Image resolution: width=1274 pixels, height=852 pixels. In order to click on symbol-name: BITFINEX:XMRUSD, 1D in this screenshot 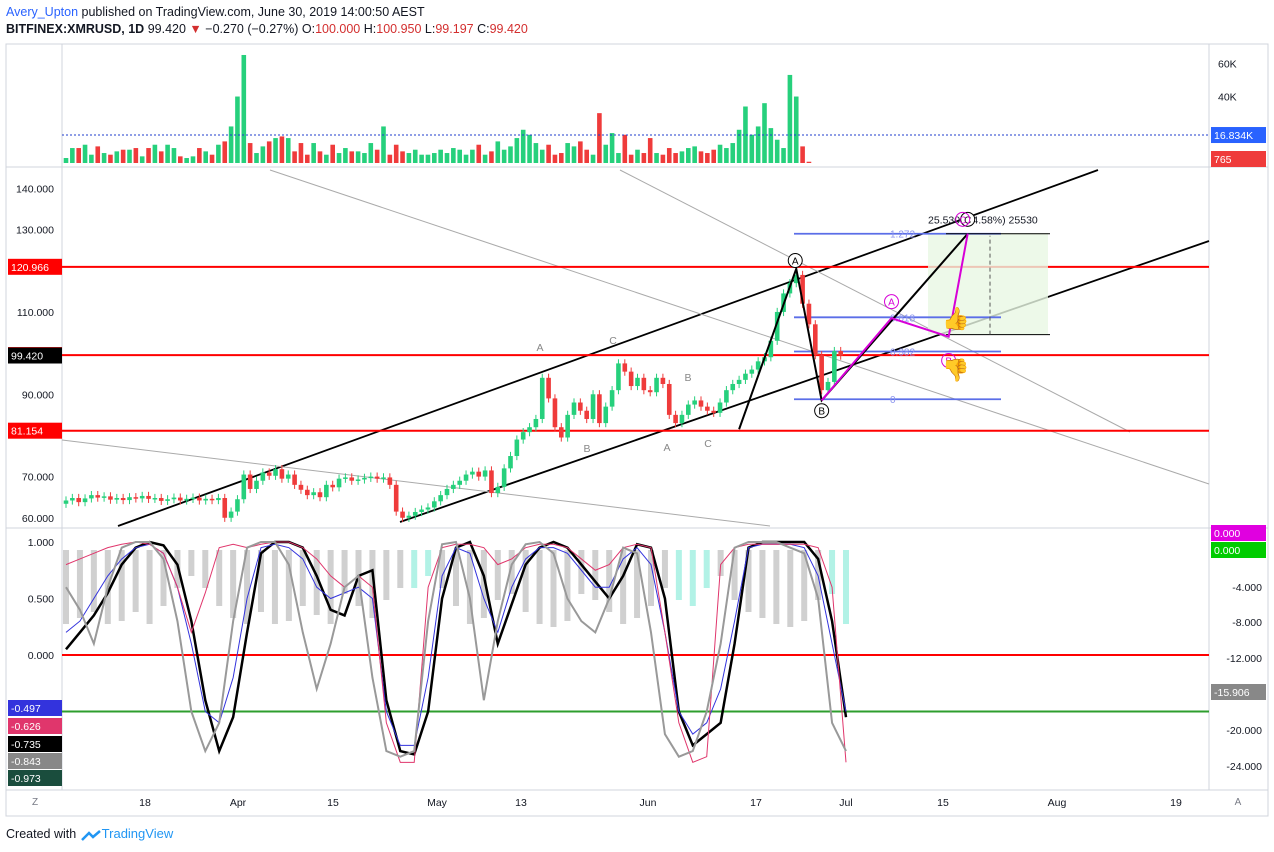, I will do `click(75, 29)`.